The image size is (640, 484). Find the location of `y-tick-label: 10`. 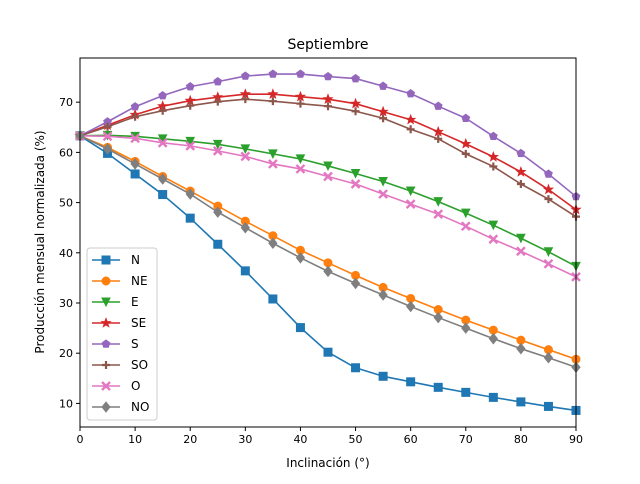

y-tick-label: 10 is located at coordinates (66, 403).